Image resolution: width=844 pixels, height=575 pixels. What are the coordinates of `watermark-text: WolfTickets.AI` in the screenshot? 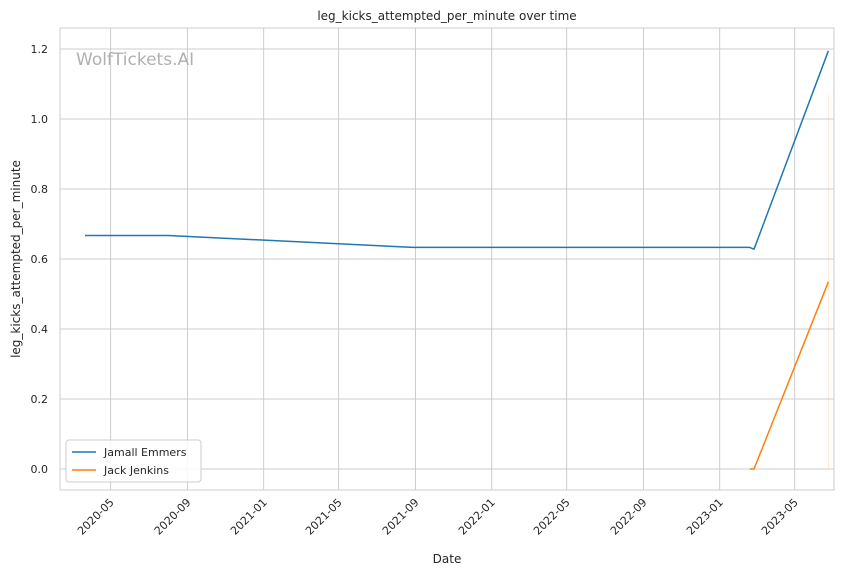 It's located at (135, 60).